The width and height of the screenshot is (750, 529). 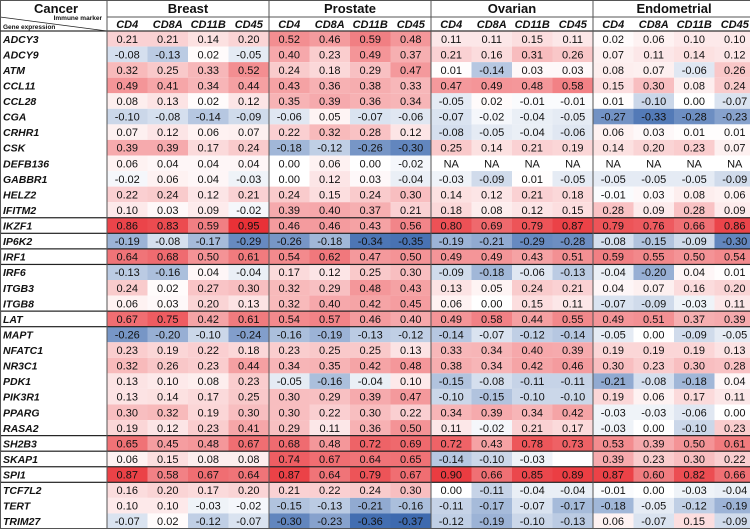 I want to click on heatmap-cell-value: 0.54, so click(x=289, y=320).